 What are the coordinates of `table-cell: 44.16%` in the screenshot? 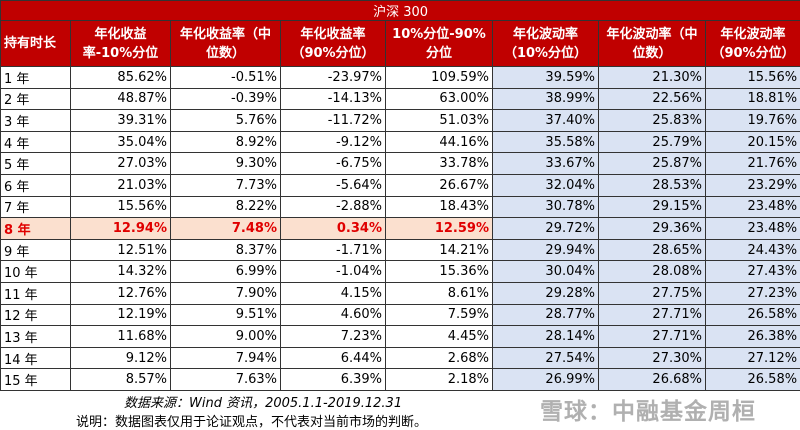 It's located at (439, 142).